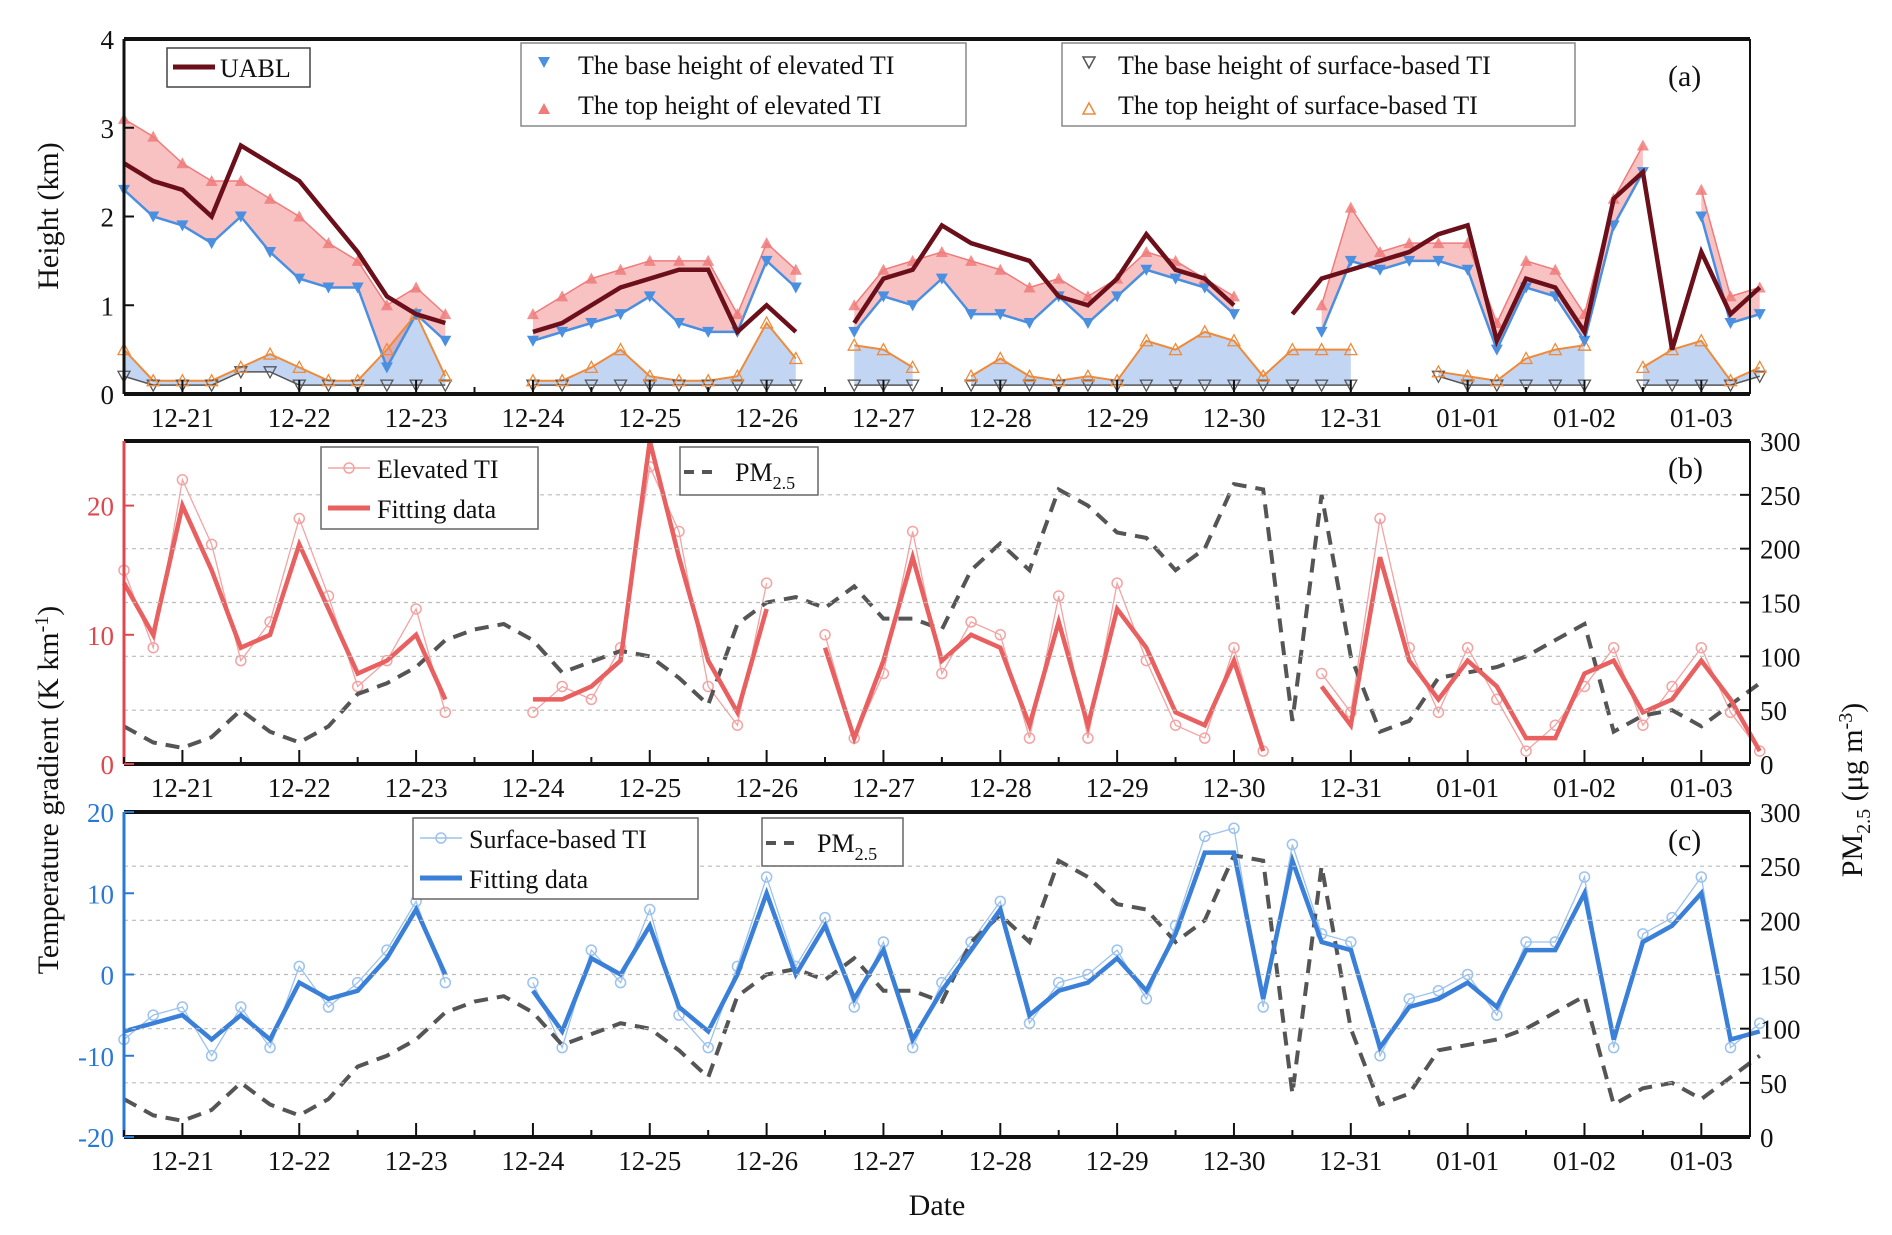  Describe the element at coordinates (1780, 813) in the screenshot. I see `y2-tick-label: 300` at that location.